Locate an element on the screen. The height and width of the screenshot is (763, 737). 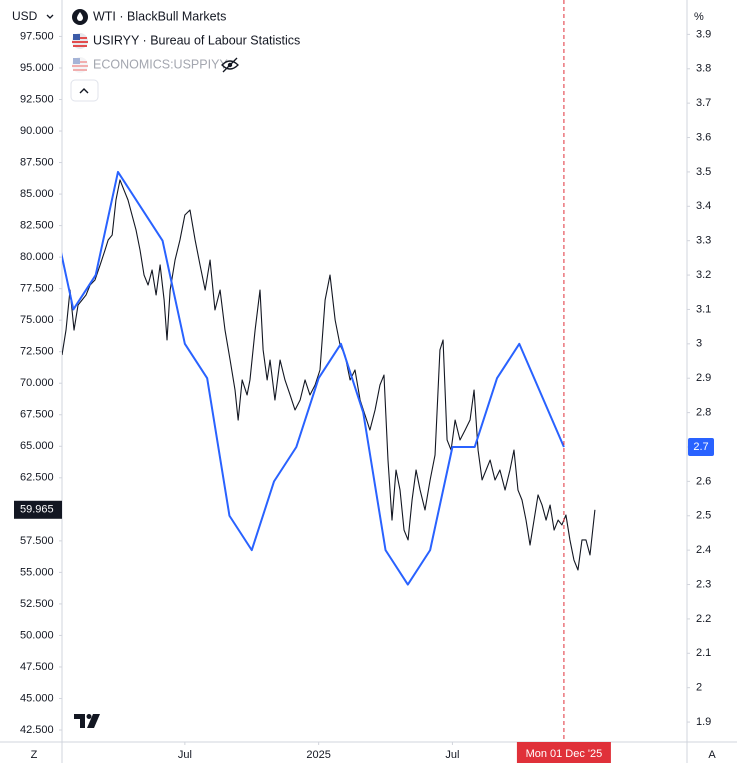
legend-entry: WTI · BlackBull Markets is located at coordinates (159, 16).